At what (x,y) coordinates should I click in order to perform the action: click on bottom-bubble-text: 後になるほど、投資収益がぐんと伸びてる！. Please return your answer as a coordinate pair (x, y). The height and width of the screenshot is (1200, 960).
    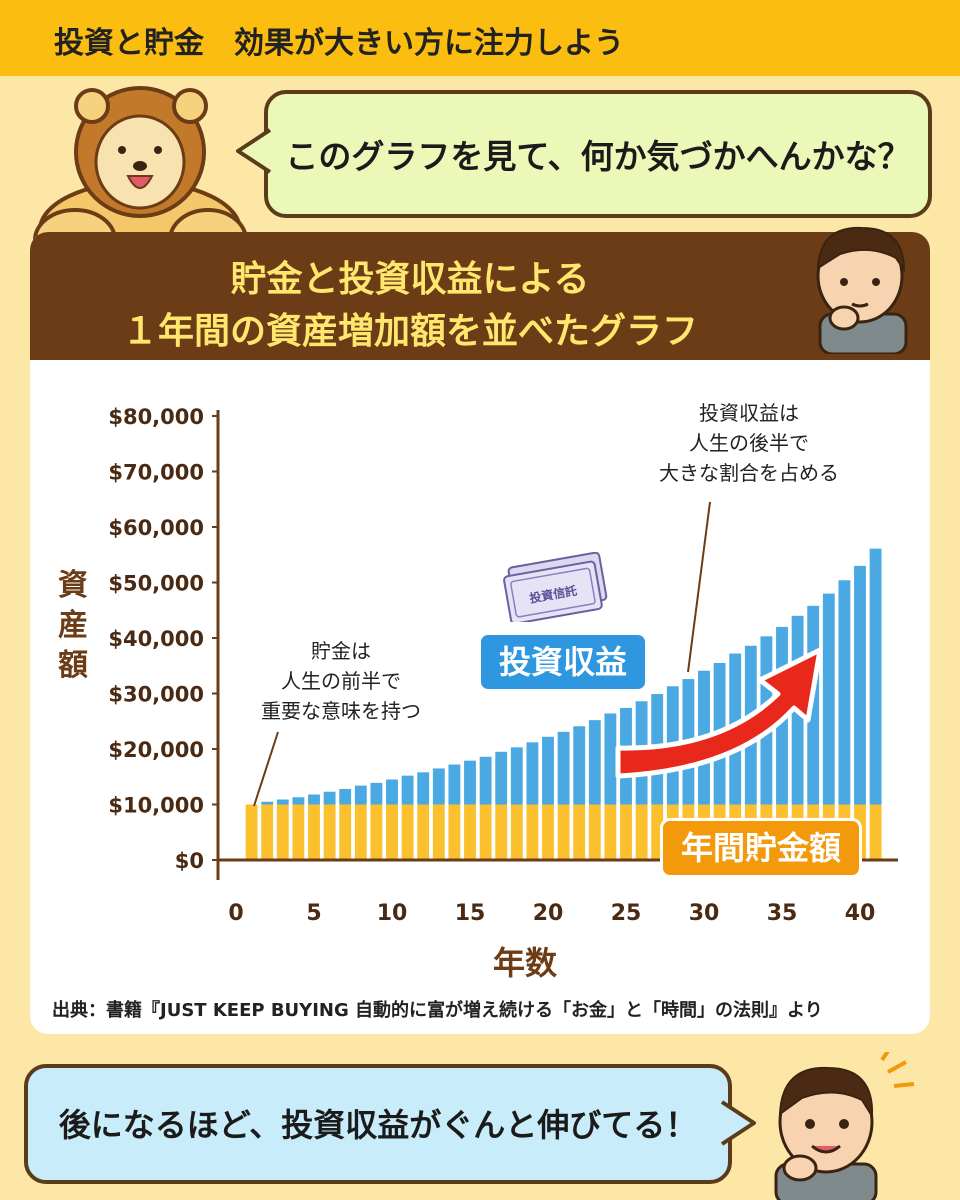
    Looking at the image, I should click on (378, 1125).